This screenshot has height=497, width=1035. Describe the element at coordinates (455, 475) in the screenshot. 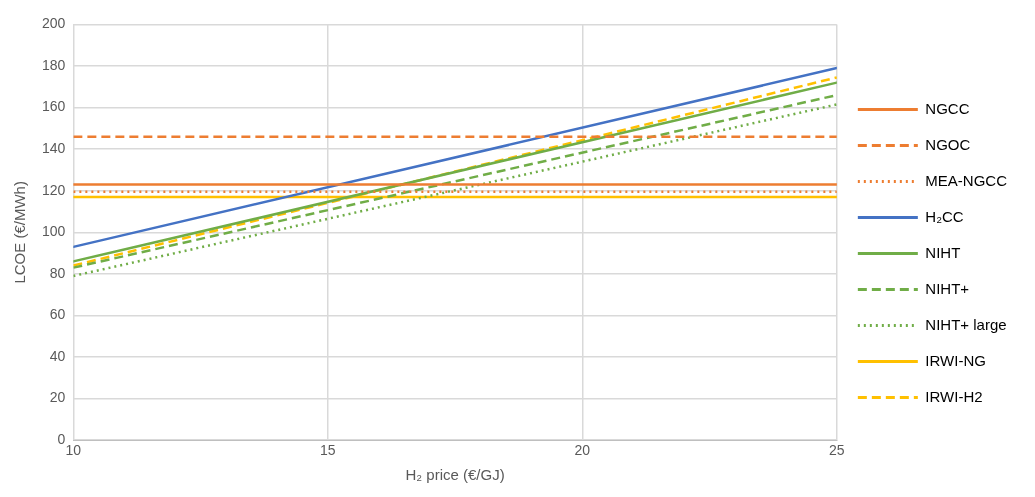

I see `x-axis-title: H₂ price (€/GJ)` at that location.